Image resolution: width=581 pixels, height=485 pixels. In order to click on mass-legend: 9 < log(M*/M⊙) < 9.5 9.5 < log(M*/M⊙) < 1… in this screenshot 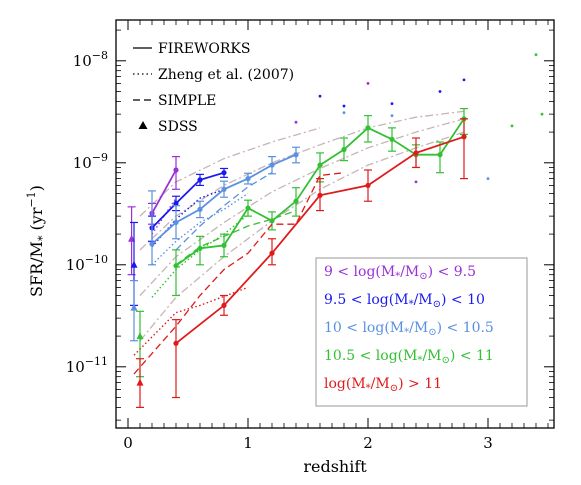, I will do `click(409, 329)`.